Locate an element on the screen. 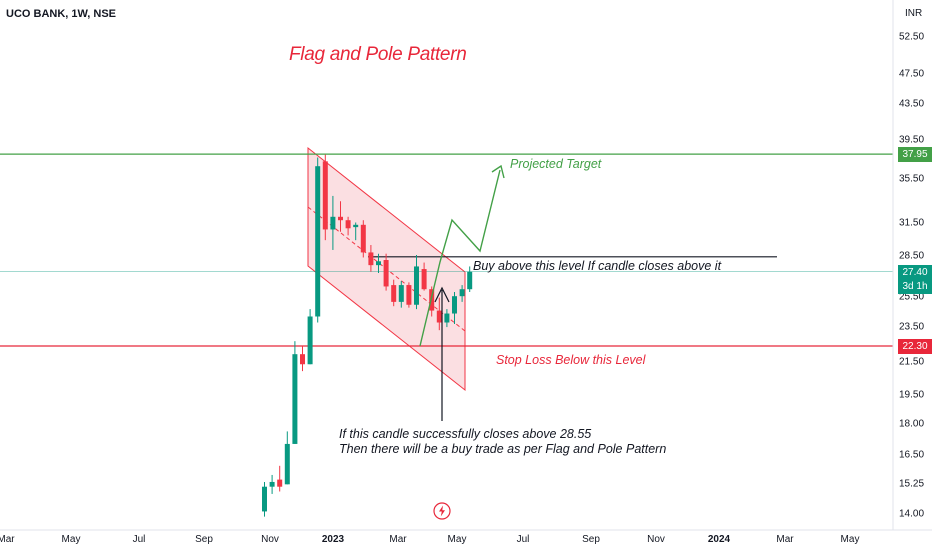  bar-countdown-badge: 3d 1h is located at coordinates (915, 286).